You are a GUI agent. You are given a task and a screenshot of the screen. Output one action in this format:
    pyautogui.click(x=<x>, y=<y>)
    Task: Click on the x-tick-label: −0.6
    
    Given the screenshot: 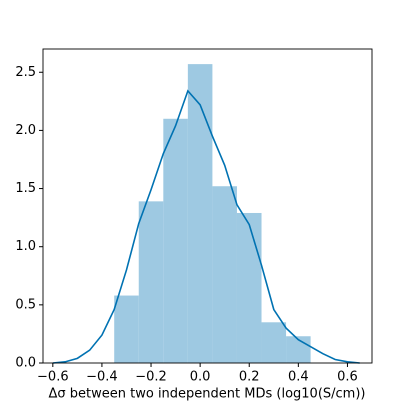 What is the action you would take?
    pyautogui.click(x=53, y=377)
    